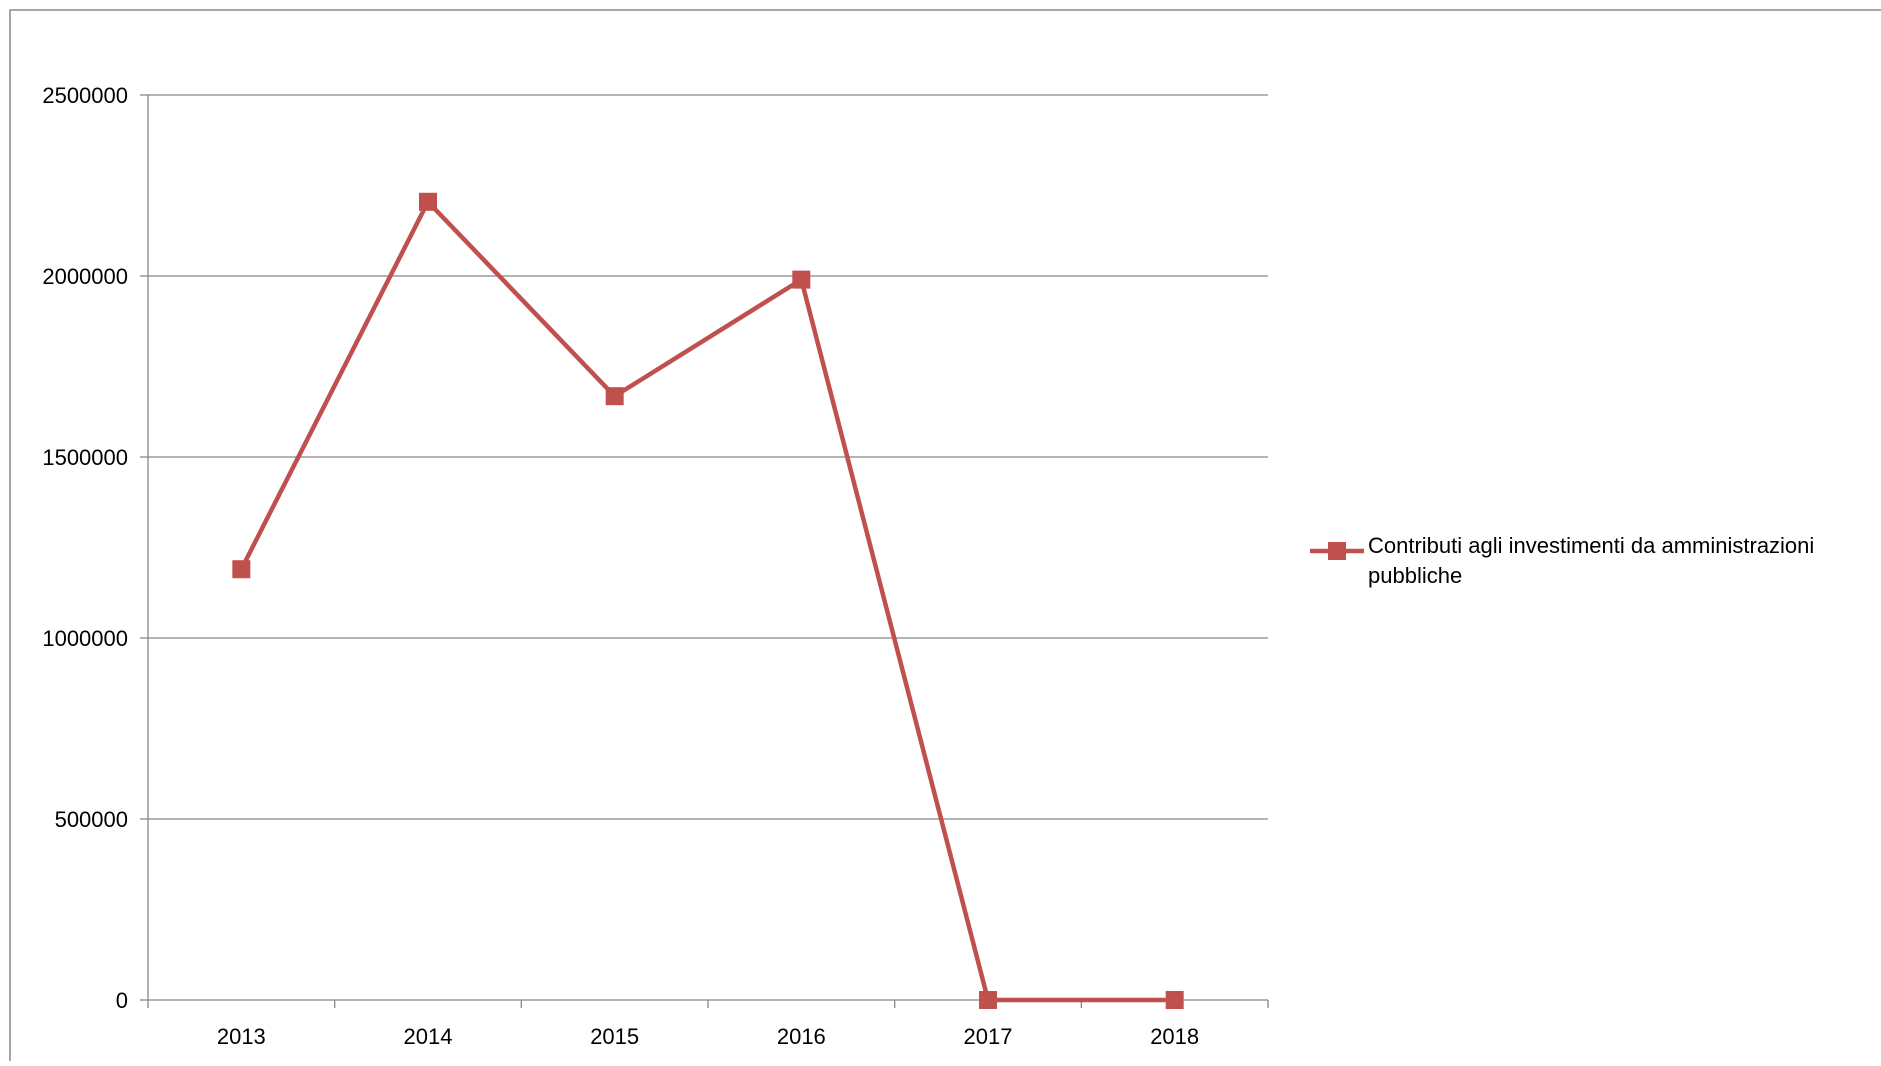  What do you see at coordinates (85, 548) in the screenshot?
I see `y-tick-labels: 0 500000 1000000 1500000 2000000 2500000` at bounding box center [85, 548].